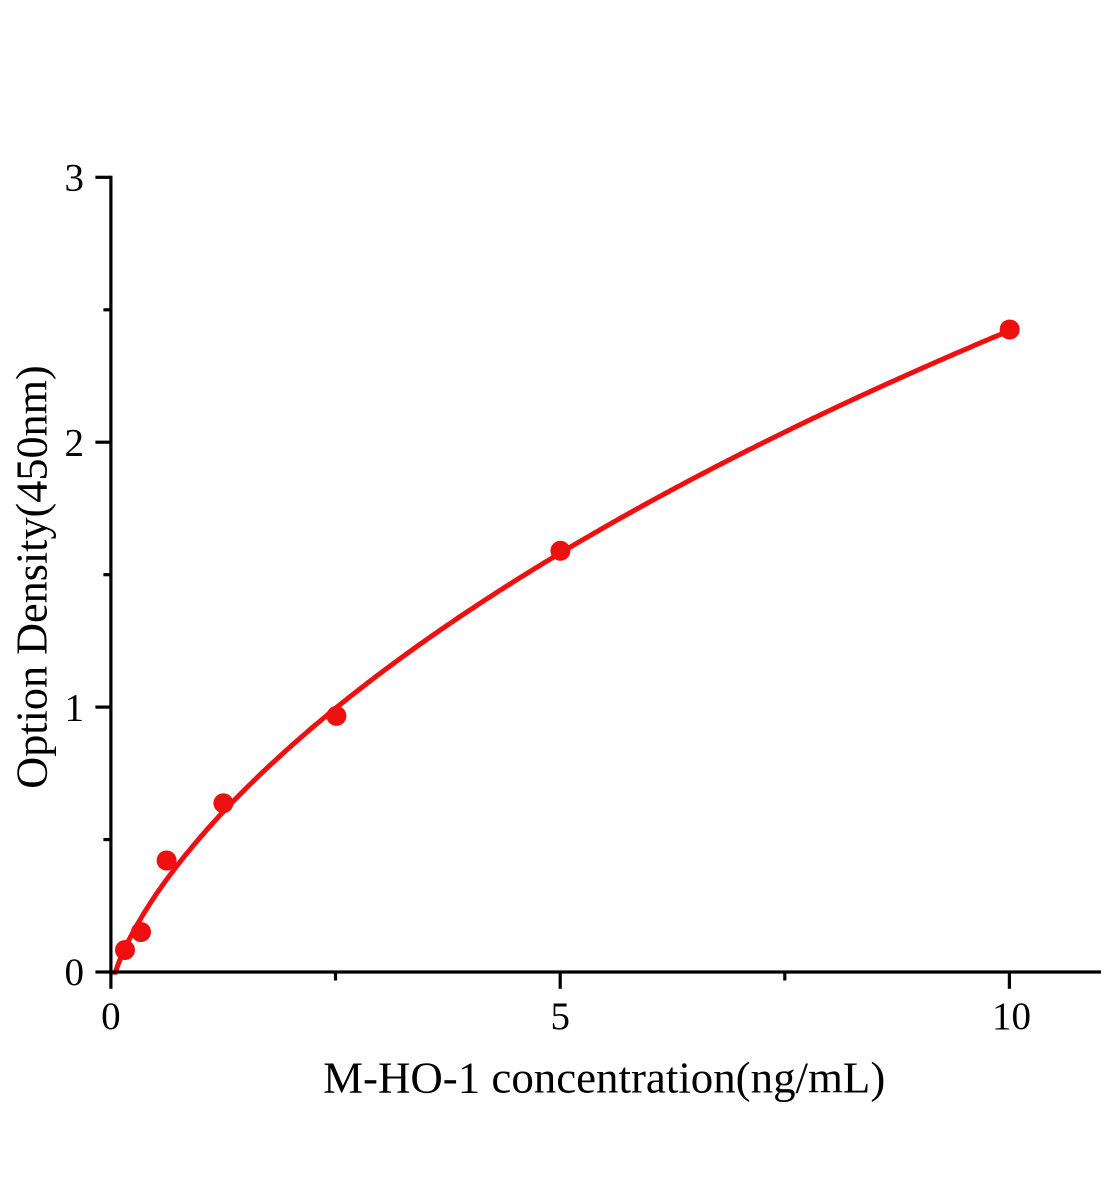  What do you see at coordinates (75, 707) in the screenshot?
I see `svg-text: 1` at bounding box center [75, 707].